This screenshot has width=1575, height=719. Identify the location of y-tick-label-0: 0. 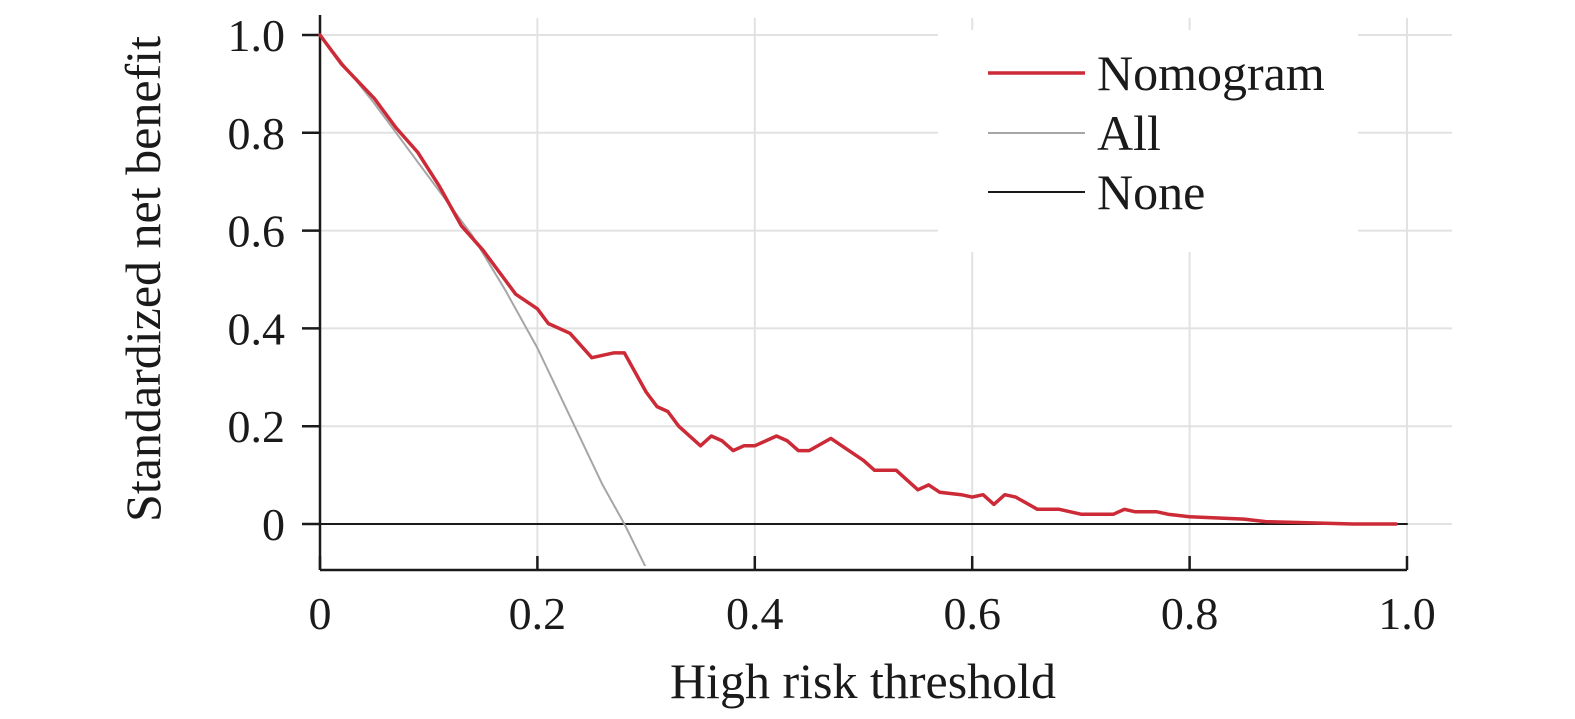
(273, 524).